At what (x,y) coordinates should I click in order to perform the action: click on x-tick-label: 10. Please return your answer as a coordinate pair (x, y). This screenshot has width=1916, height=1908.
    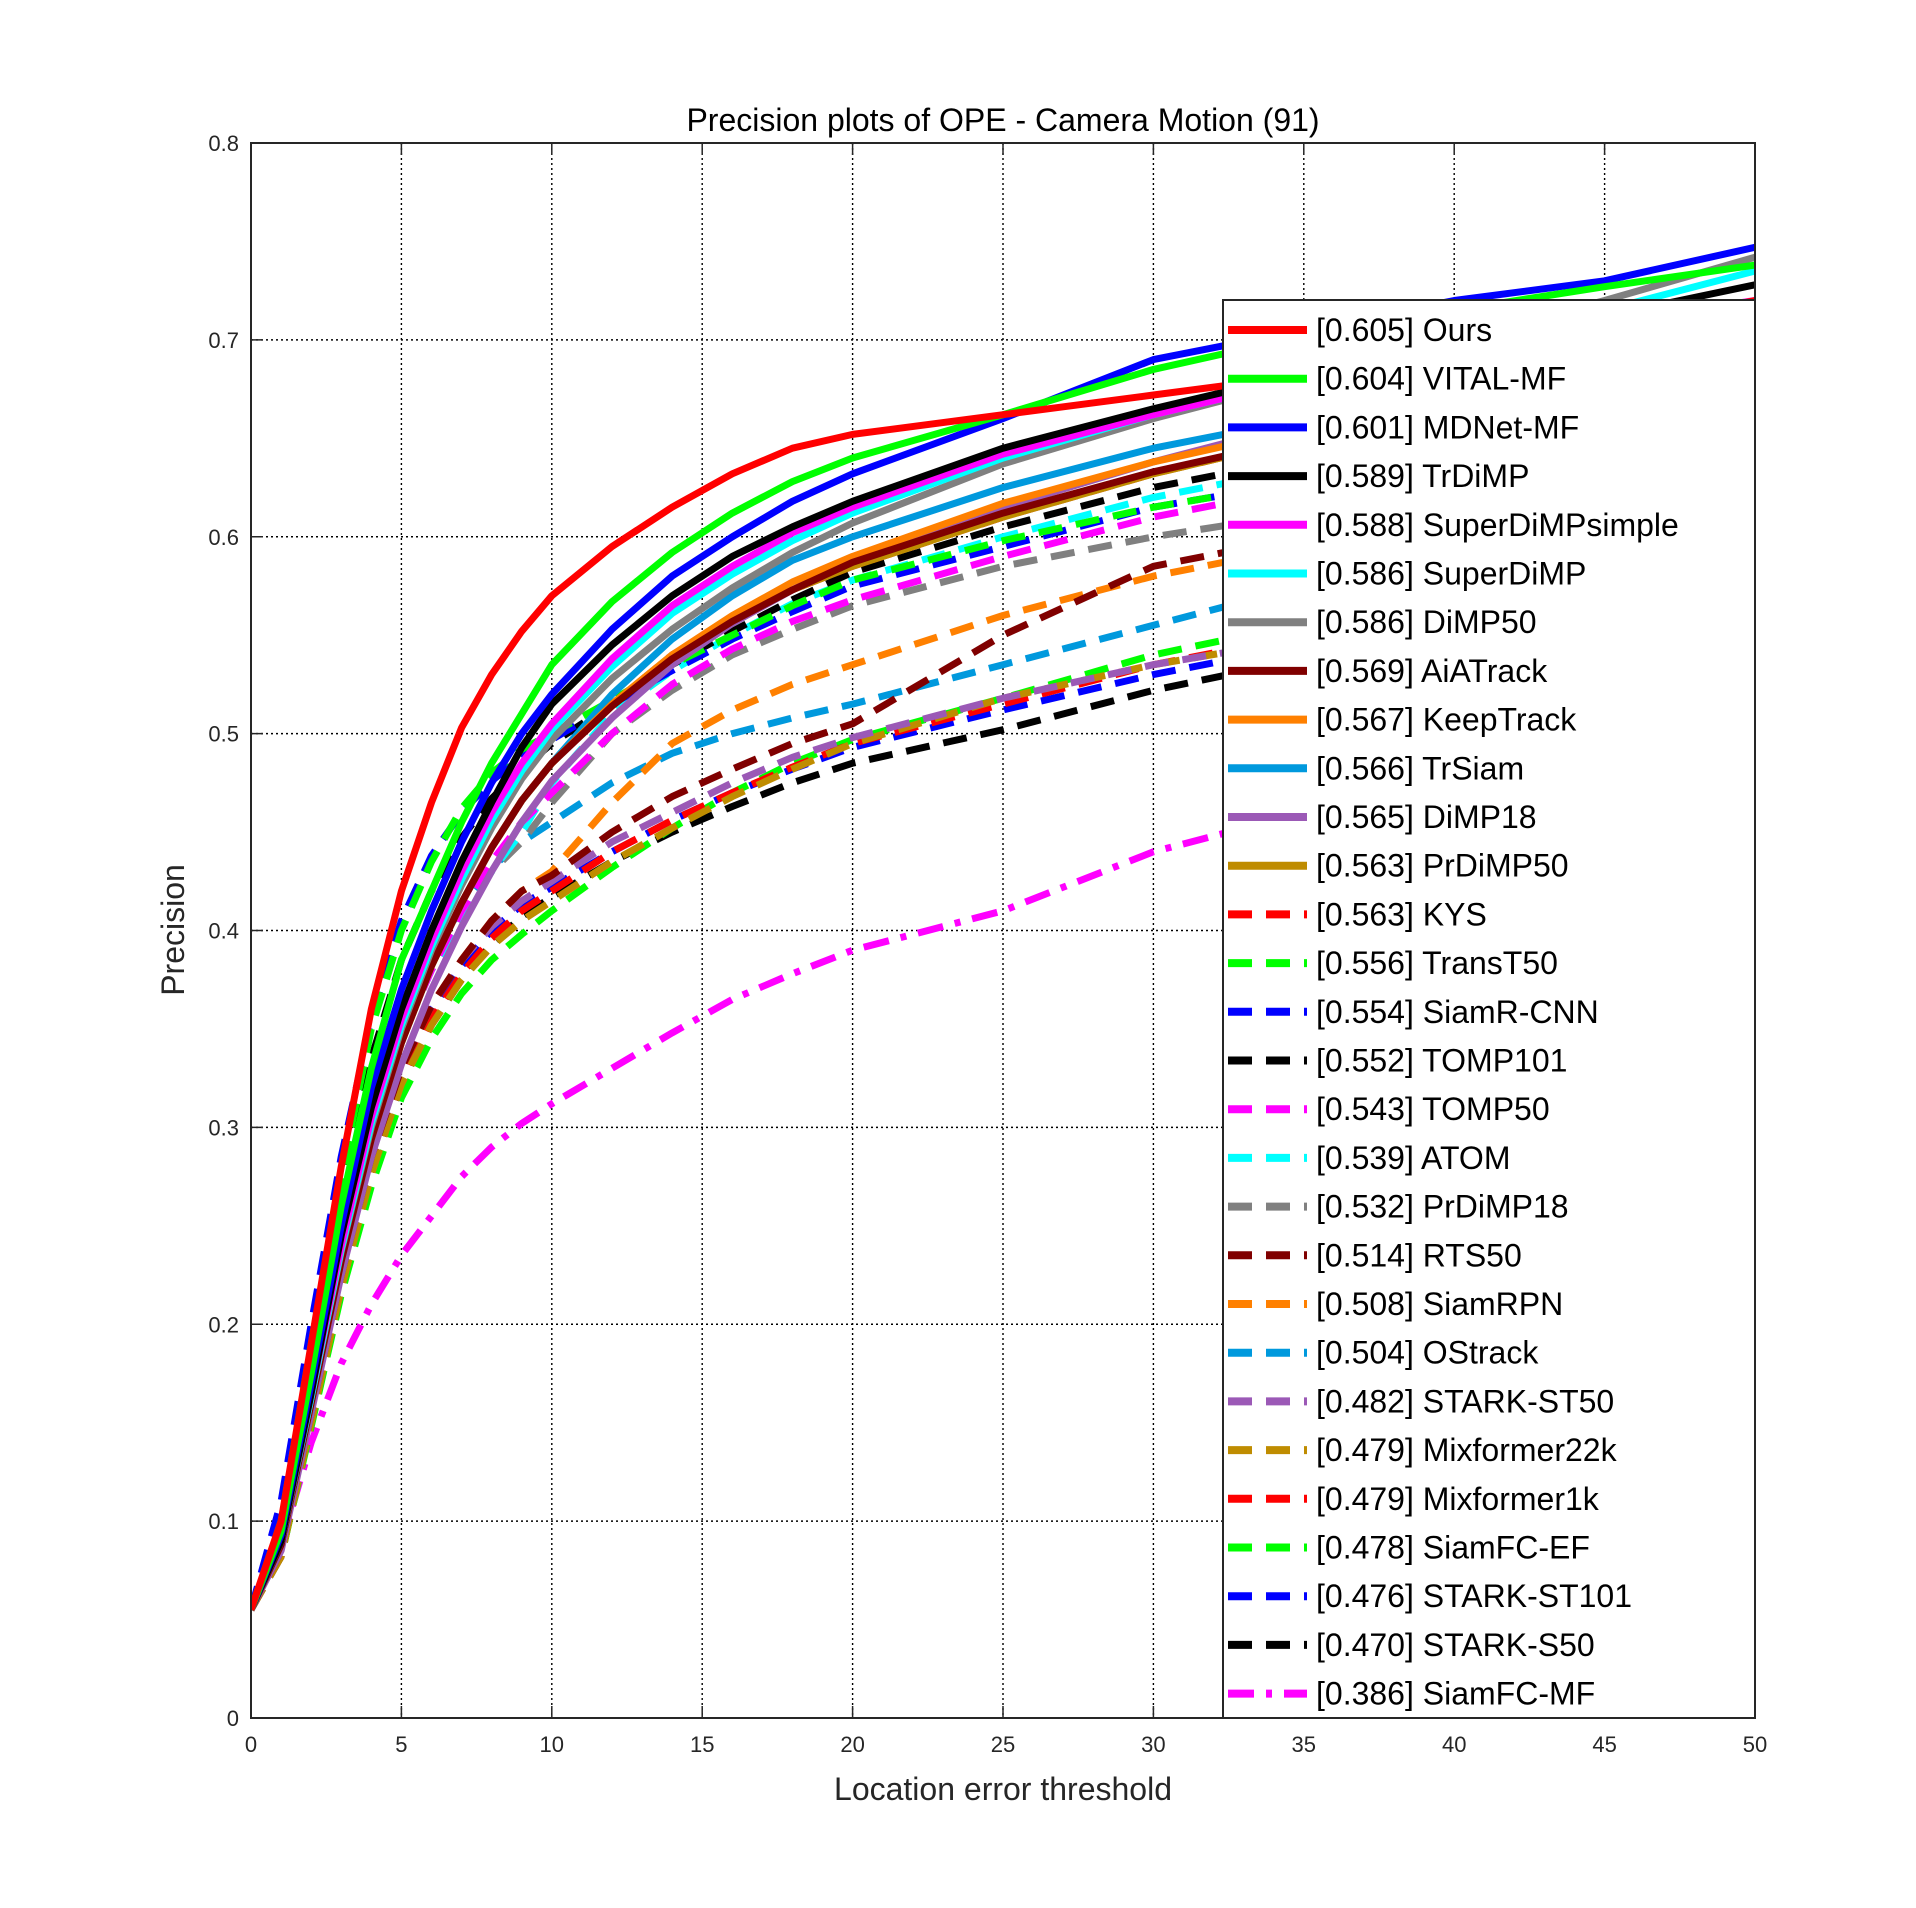
    Looking at the image, I should click on (552, 1744).